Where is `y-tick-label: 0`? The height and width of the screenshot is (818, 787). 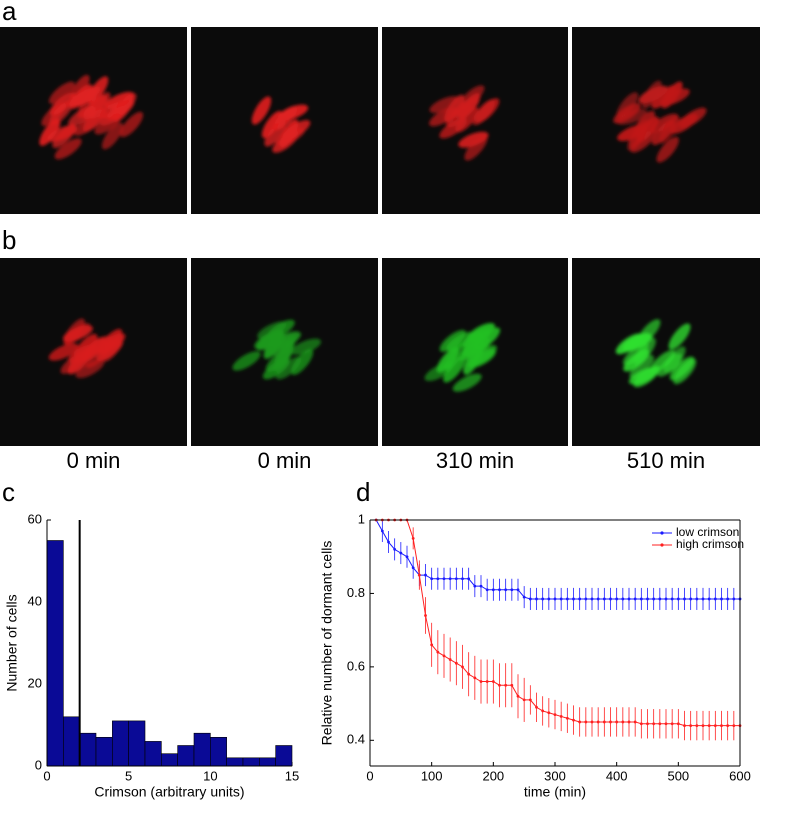
y-tick-label: 0 is located at coordinates (38, 764).